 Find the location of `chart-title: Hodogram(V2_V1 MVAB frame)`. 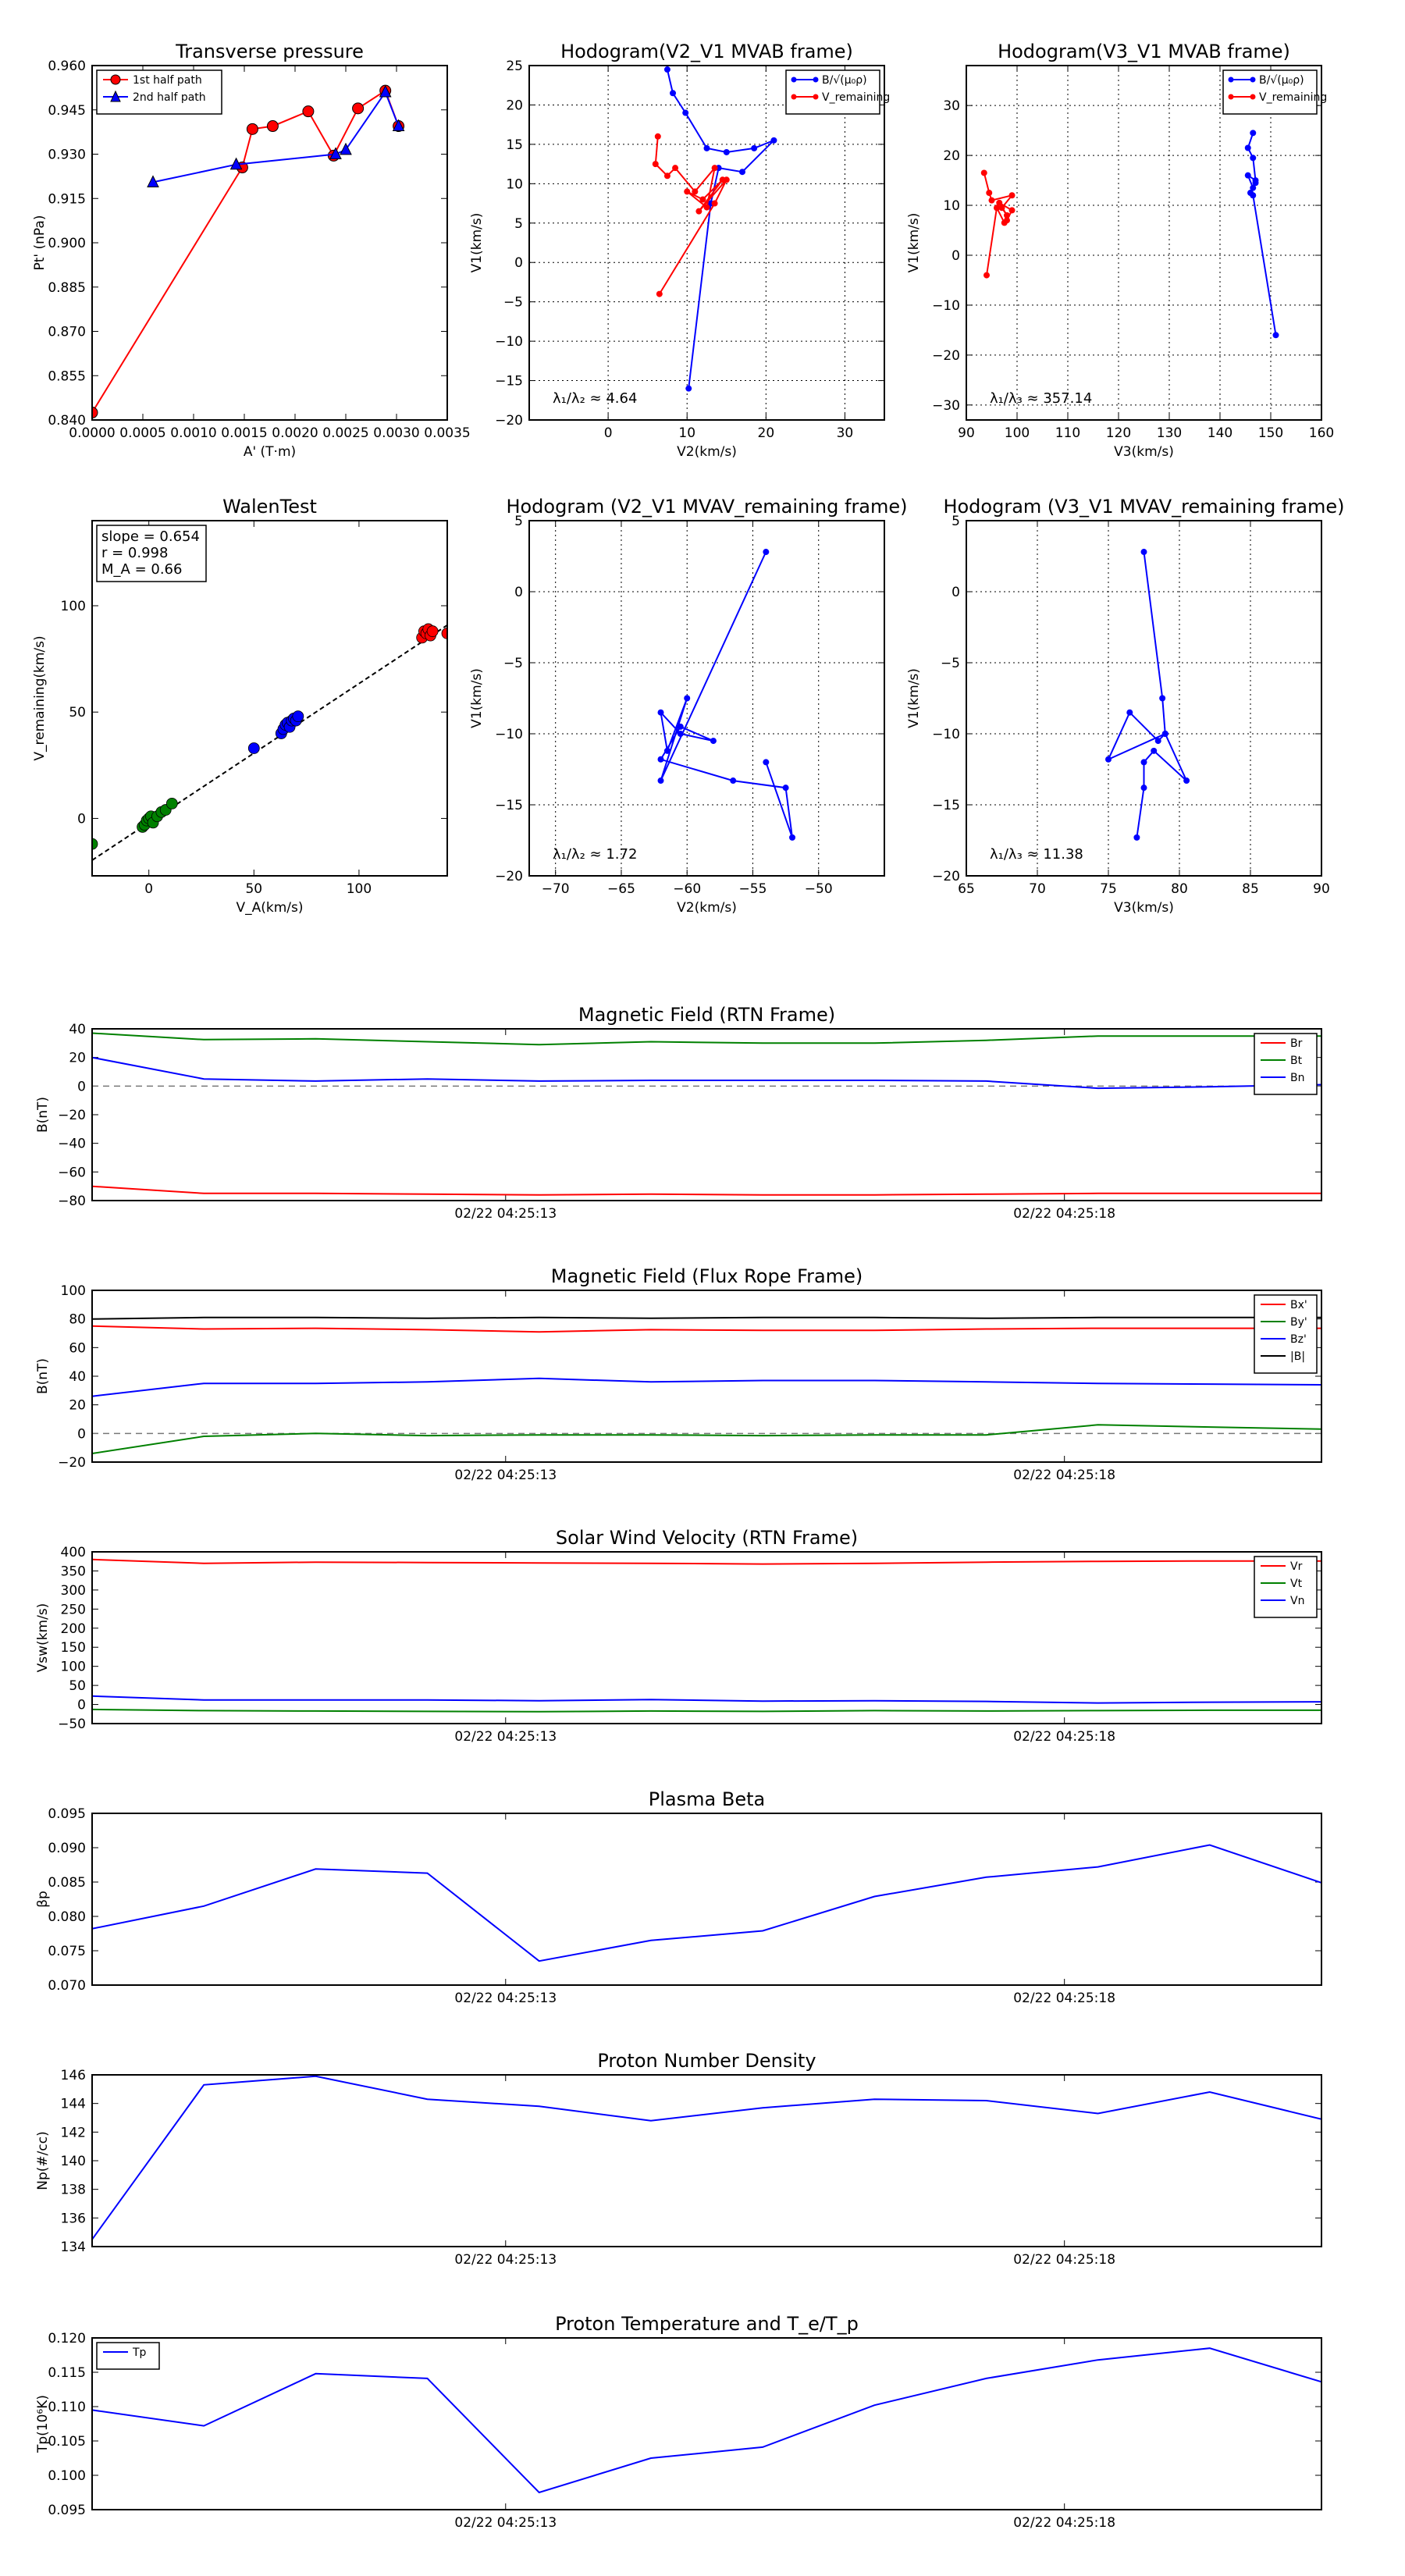

chart-title: Hodogram(V2_V1 MVAB frame) is located at coordinates (707, 51).